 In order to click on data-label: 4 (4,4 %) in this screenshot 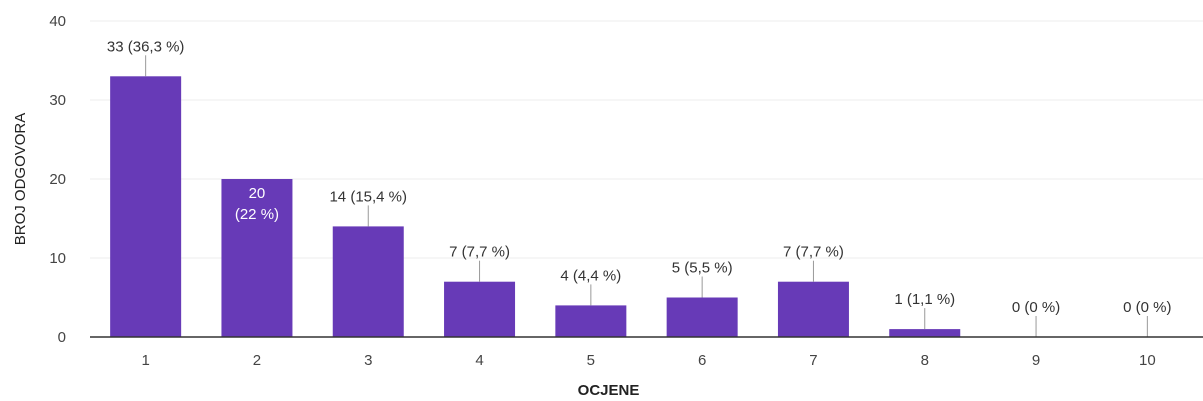, I will do `click(590, 275)`.